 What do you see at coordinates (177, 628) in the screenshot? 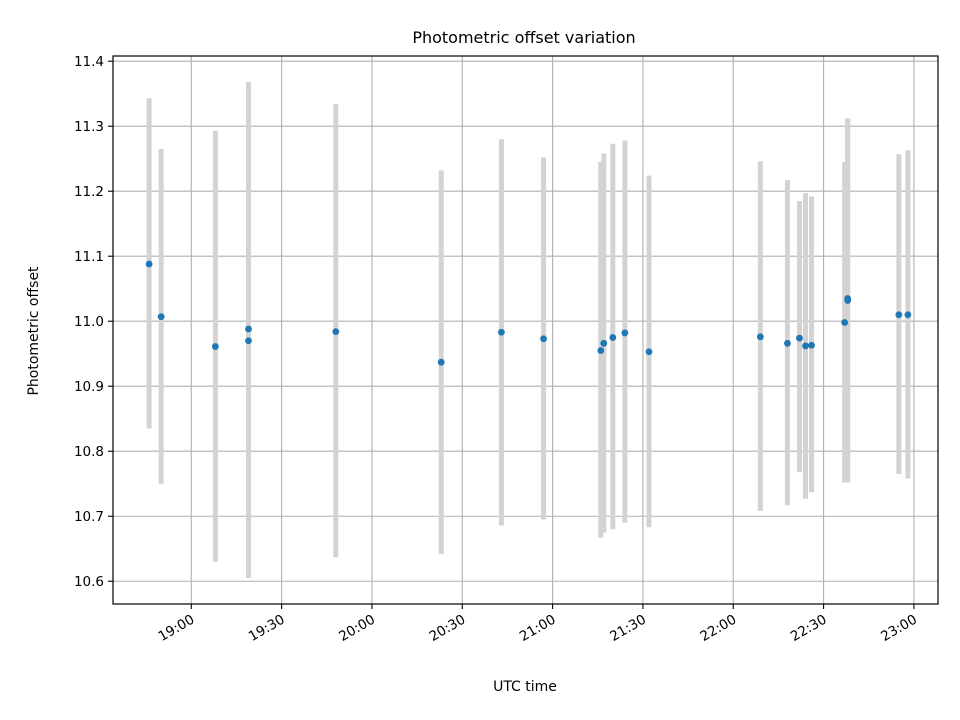
I see `x-tick-label: 19:00` at bounding box center [177, 628].